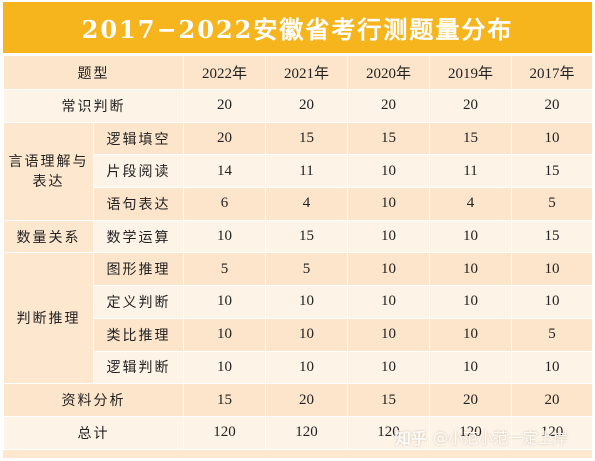 This screenshot has height=461, width=595. Describe the element at coordinates (48, 171) in the screenshot. I see `category-yanyu: 言语理解与表达` at that location.